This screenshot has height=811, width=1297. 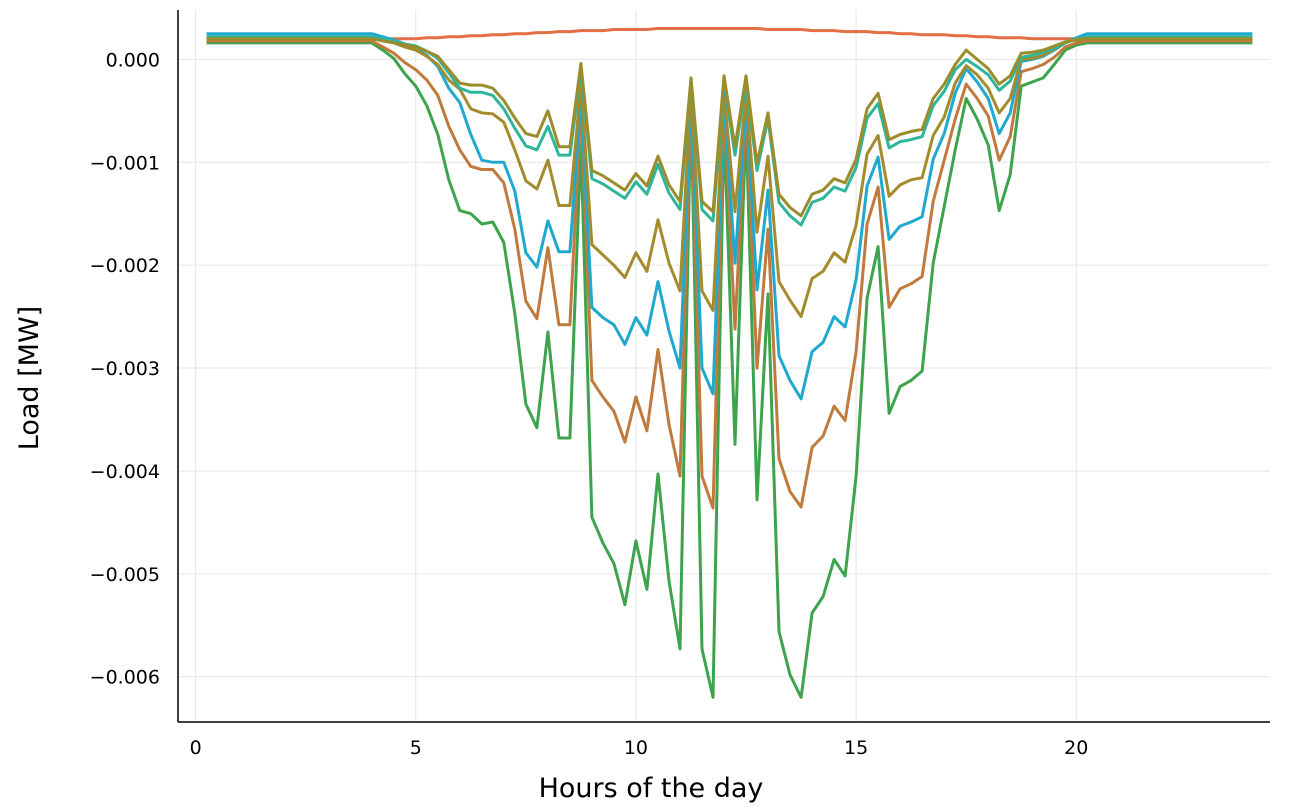 I want to click on x-tick-labels: 0 5 10 15 20, so click(x=639, y=748).